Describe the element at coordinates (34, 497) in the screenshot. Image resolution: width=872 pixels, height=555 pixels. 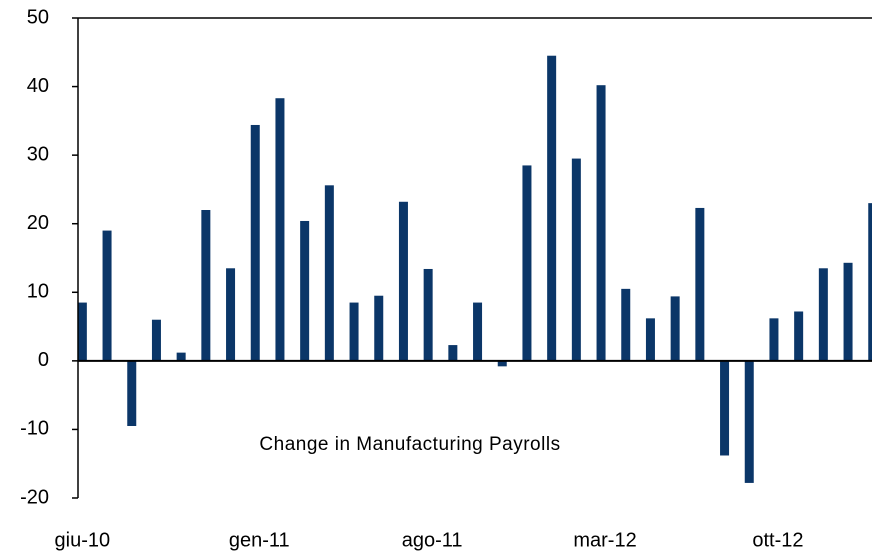
I see `y-tick-label: -20` at that location.